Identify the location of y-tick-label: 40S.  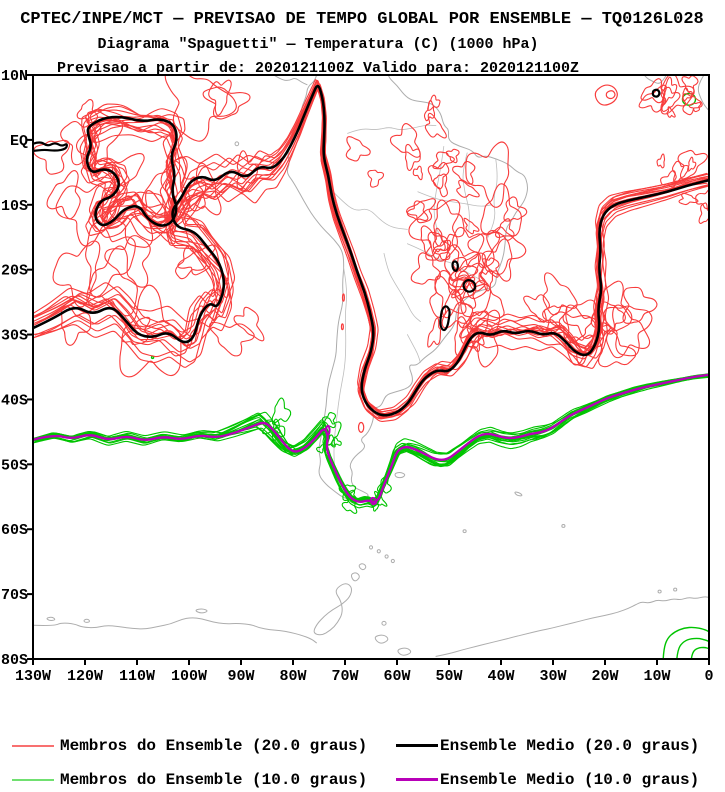
(14, 400).